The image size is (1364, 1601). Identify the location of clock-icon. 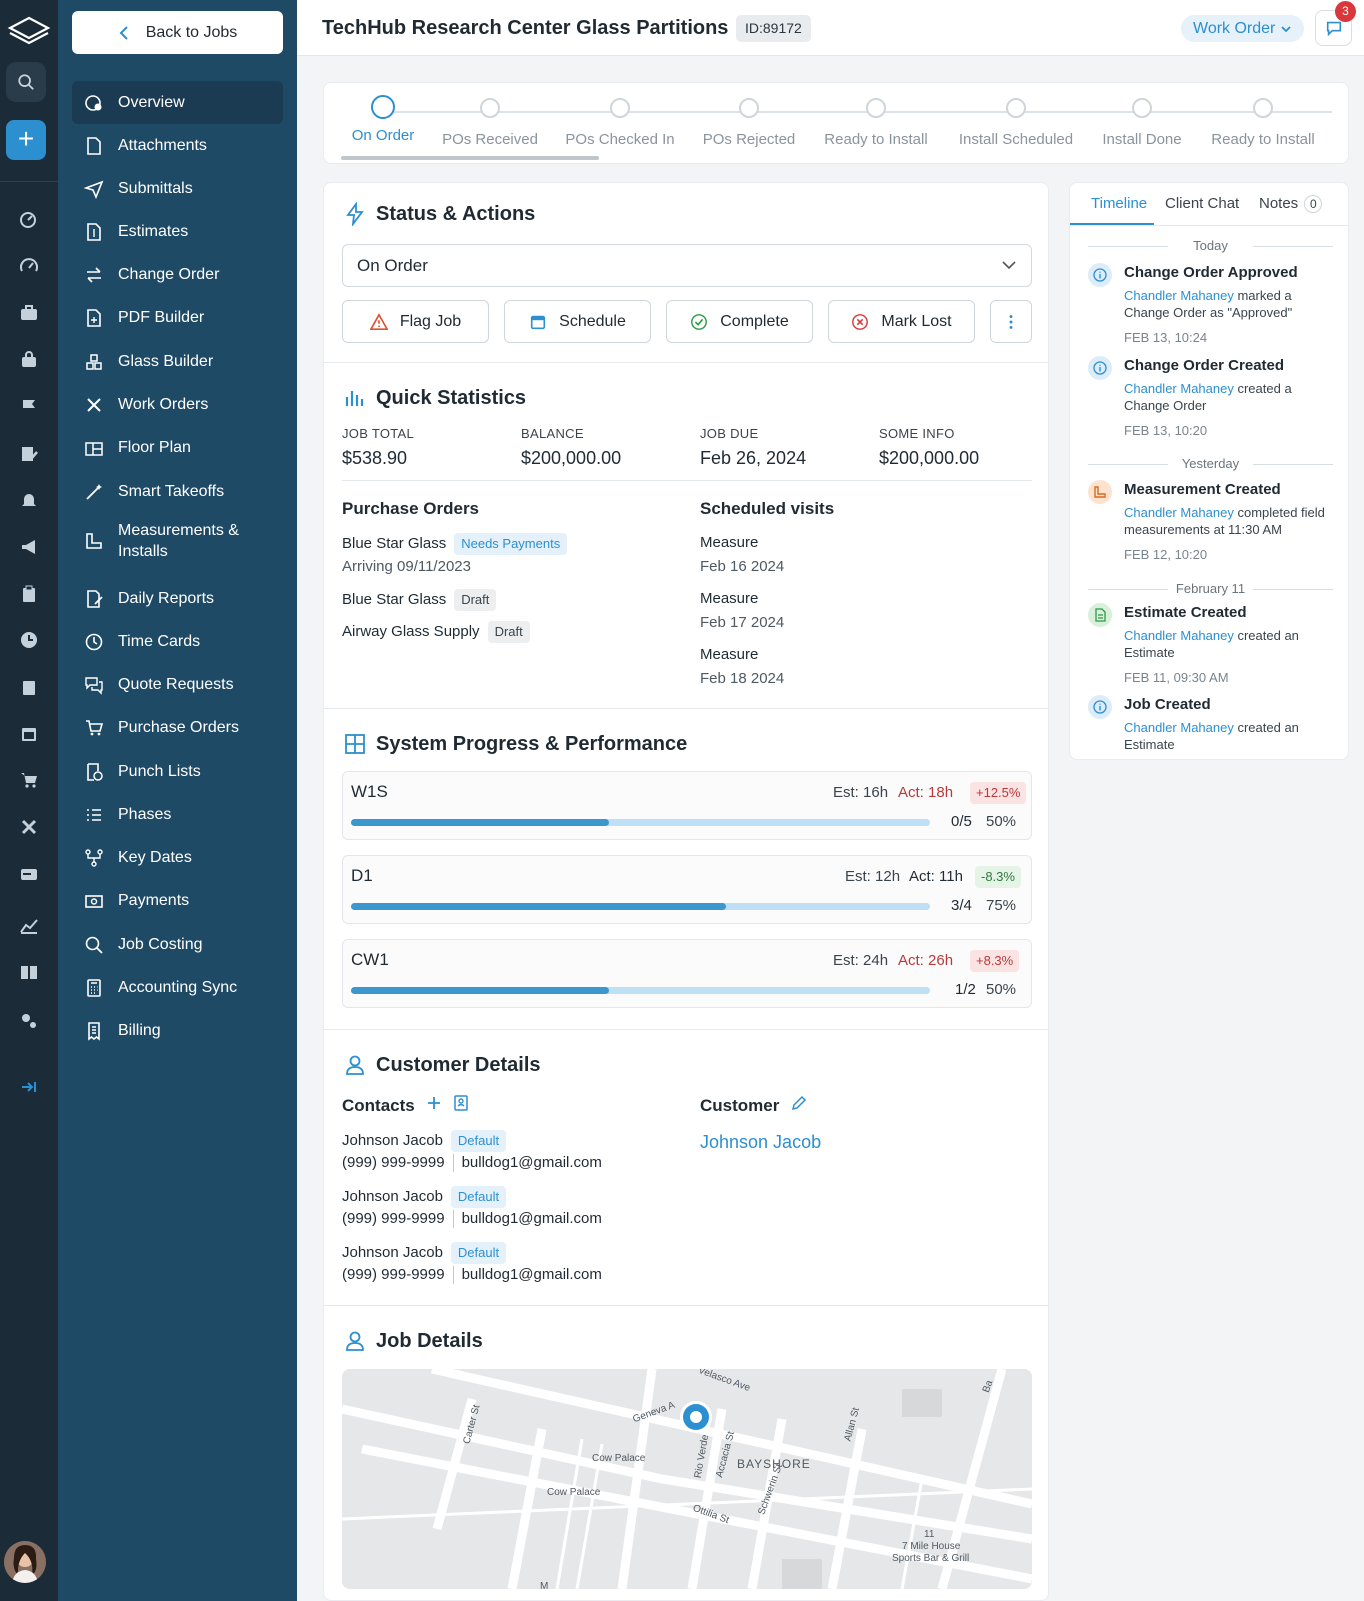
(29, 640).